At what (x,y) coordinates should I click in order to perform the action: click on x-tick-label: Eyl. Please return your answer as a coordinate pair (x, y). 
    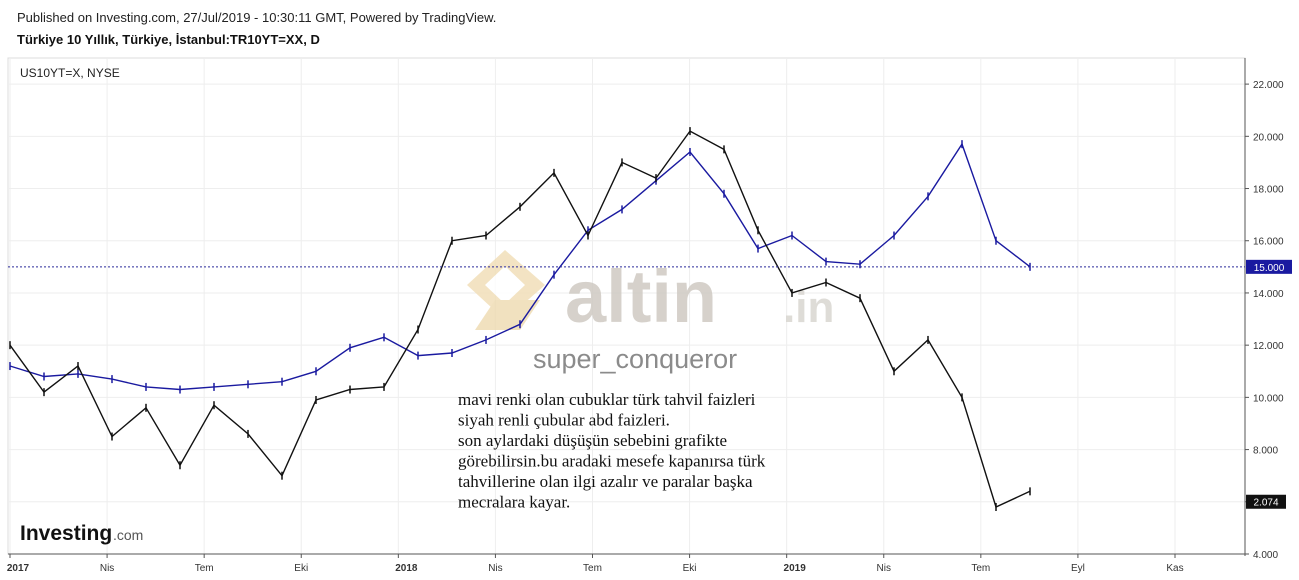
    Looking at the image, I should click on (1078, 568).